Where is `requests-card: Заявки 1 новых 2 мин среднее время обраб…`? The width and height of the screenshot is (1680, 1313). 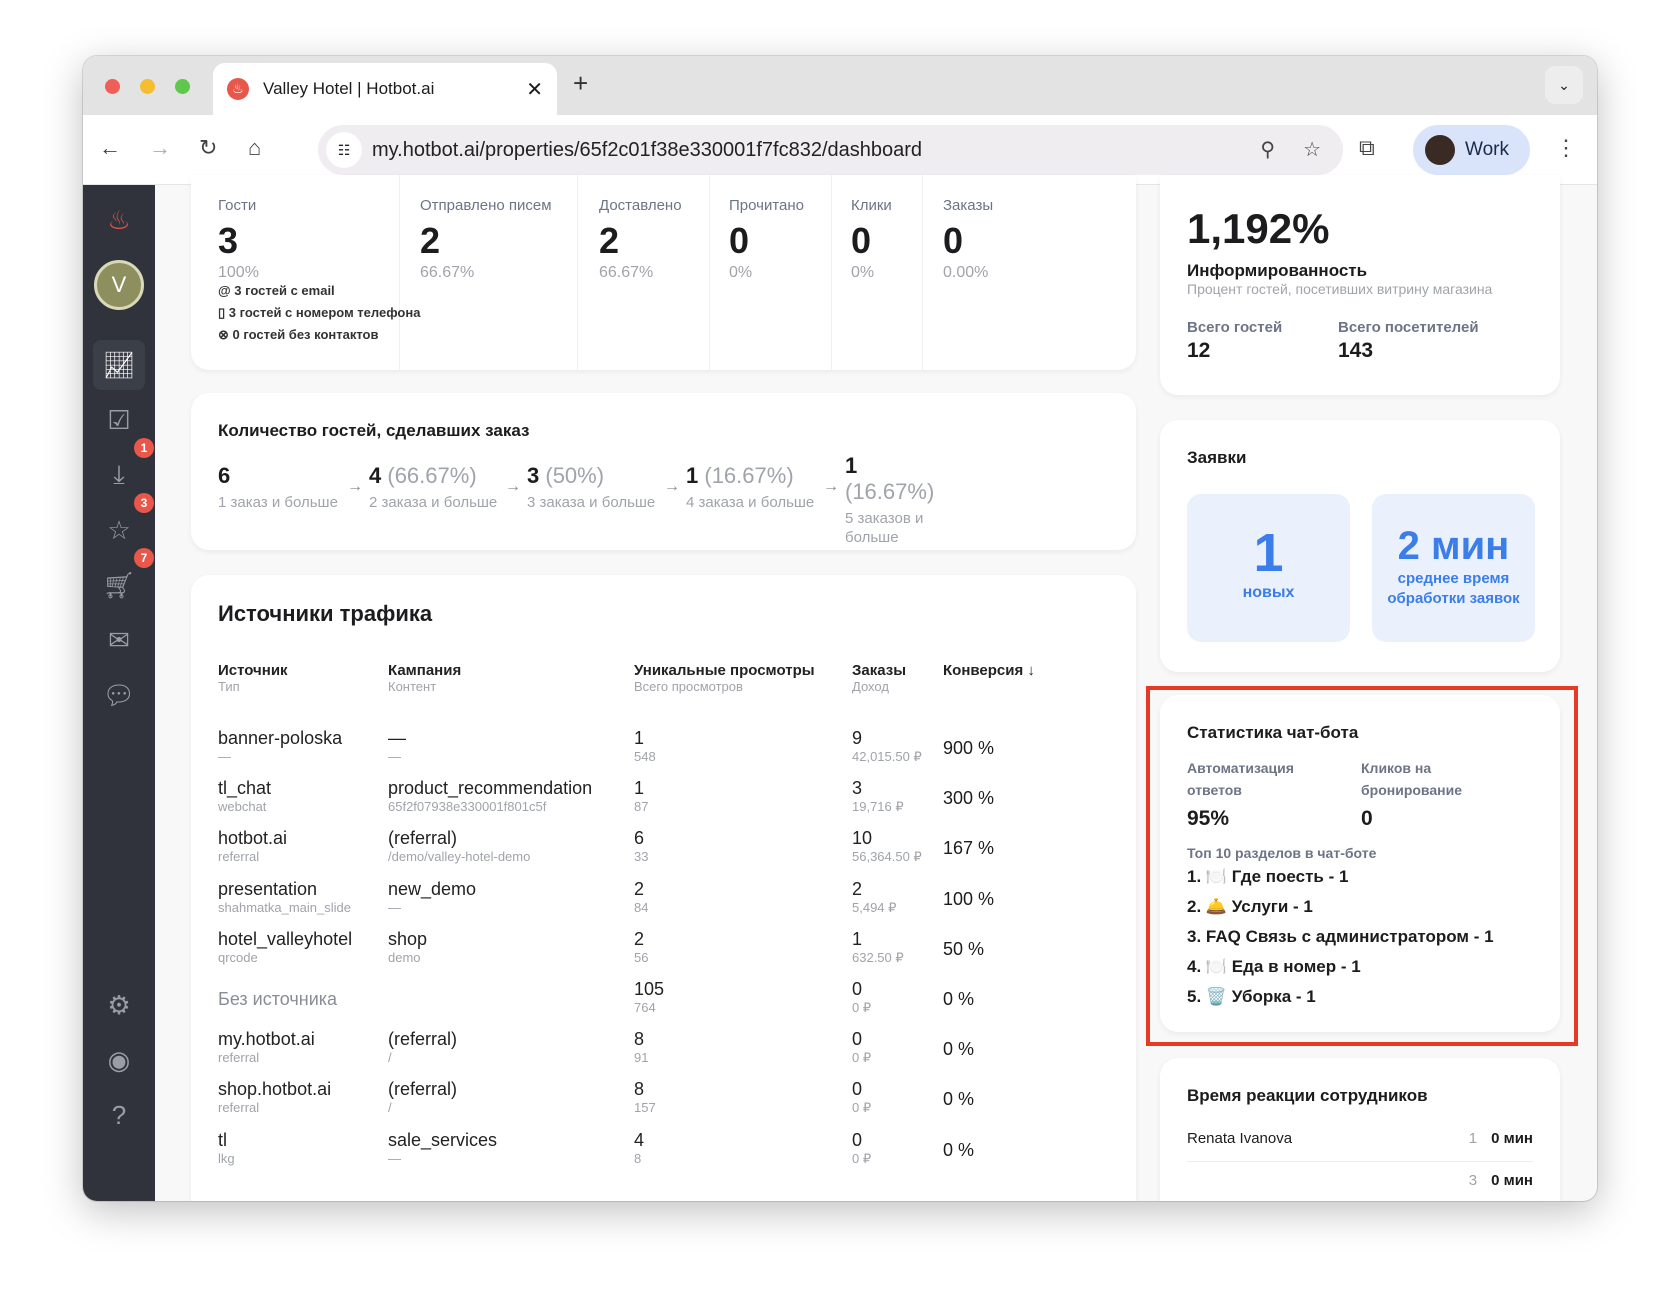 requests-card: Заявки 1 новых 2 мин среднее время обраб… is located at coordinates (1360, 546).